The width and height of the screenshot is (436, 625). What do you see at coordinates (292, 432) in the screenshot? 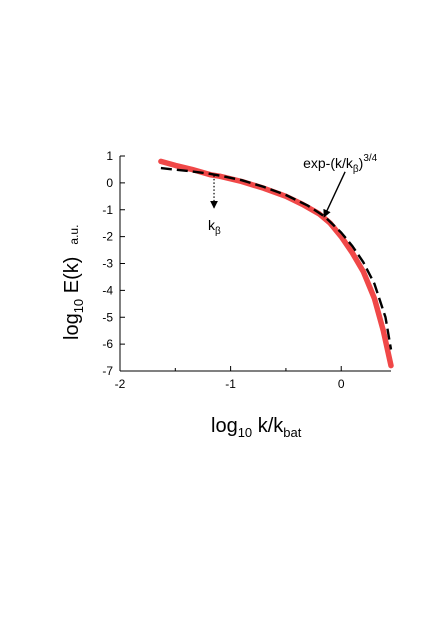
I see `x-axis-label-sub2: bat` at bounding box center [292, 432].